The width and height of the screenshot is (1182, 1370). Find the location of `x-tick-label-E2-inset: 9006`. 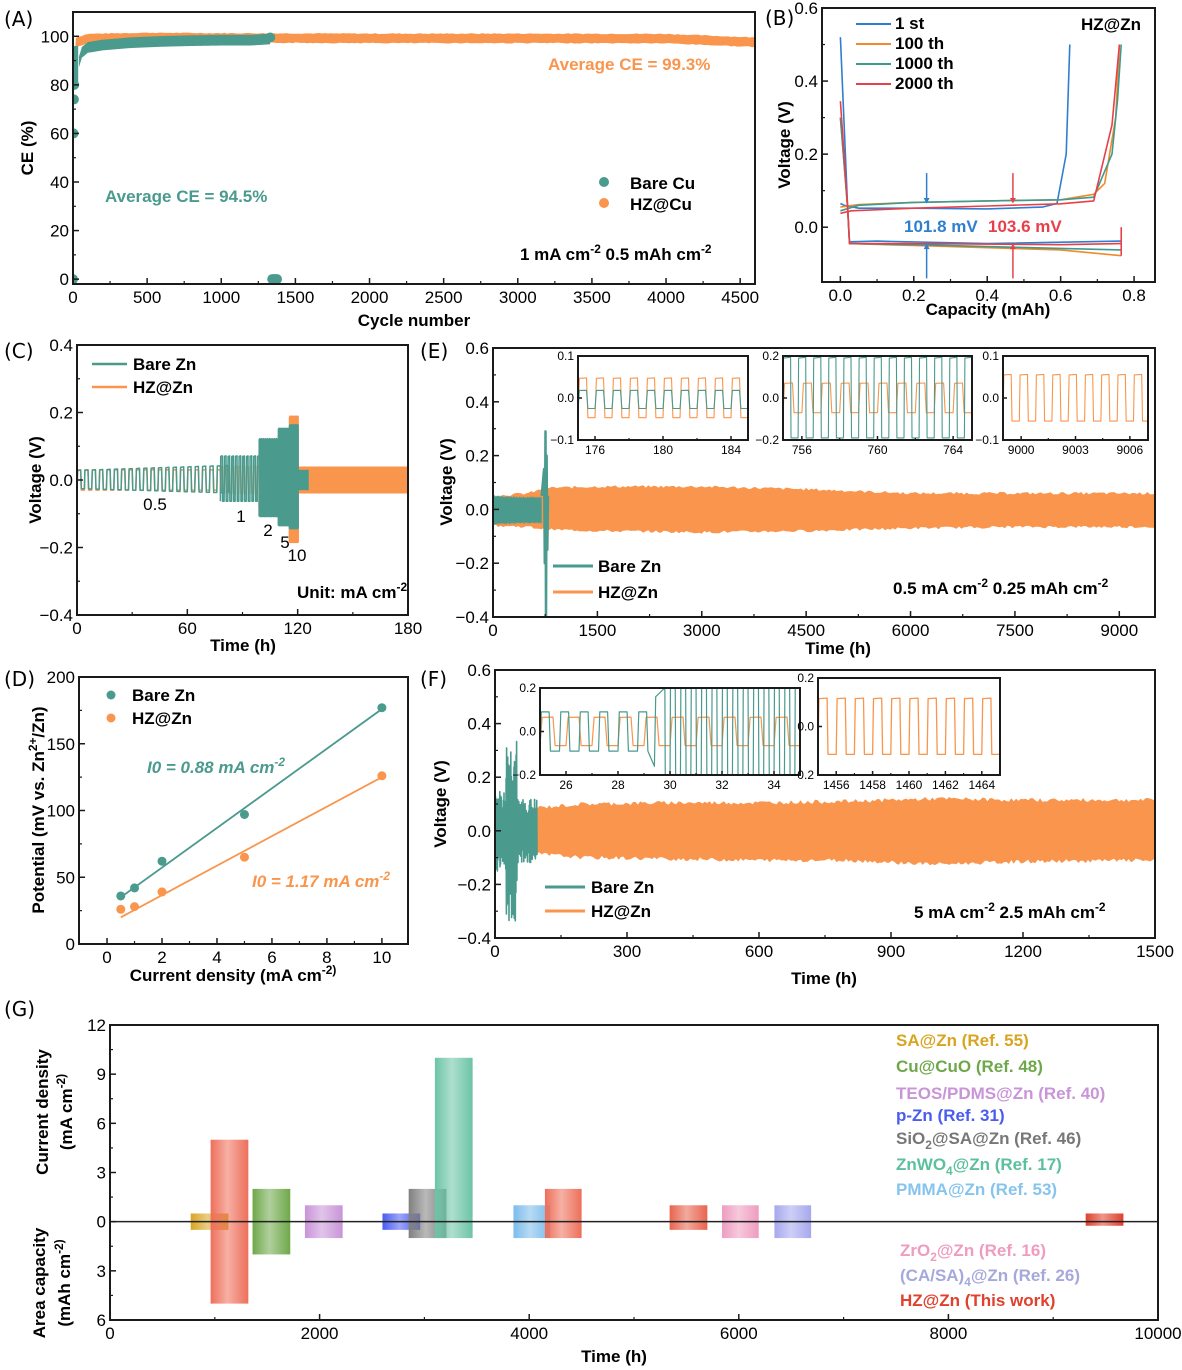

x-tick-label-E2-inset: 9006 is located at coordinates (1130, 450).